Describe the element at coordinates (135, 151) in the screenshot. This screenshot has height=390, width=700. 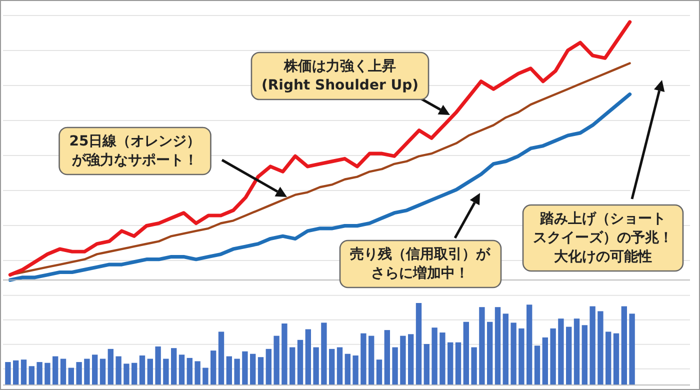
I see `annotation: 25日線（オレンジ）が強力なサポート！` at that location.